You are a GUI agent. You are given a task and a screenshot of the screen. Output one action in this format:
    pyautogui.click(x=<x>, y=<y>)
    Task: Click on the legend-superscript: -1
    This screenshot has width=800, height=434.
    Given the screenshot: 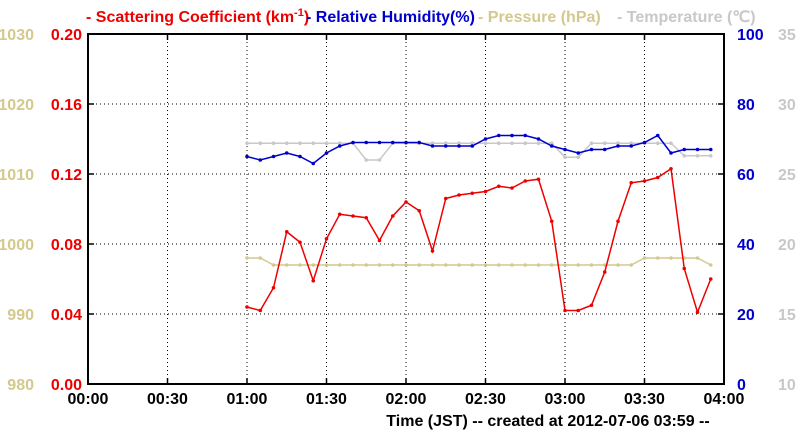 What is the action you would take?
    pyautogui.click(x=299, y=13)
    